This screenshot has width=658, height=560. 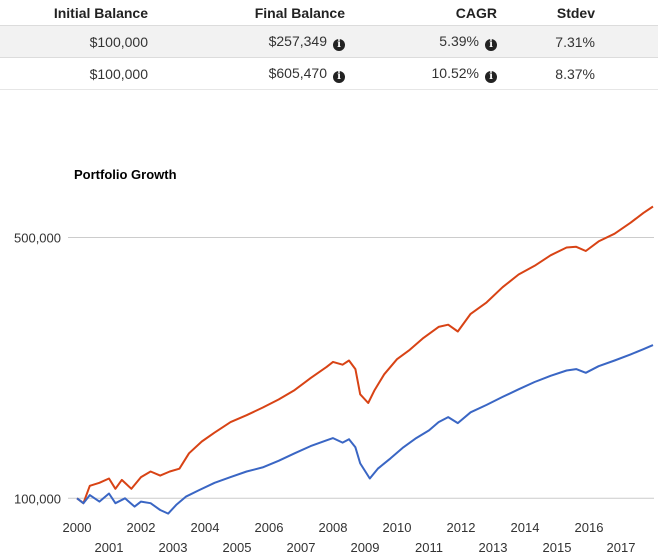 What do you see at coordinates (297, 40) in the screenshot?
I see `final-balance-value: $257,349` at bounding box center [297, 40].